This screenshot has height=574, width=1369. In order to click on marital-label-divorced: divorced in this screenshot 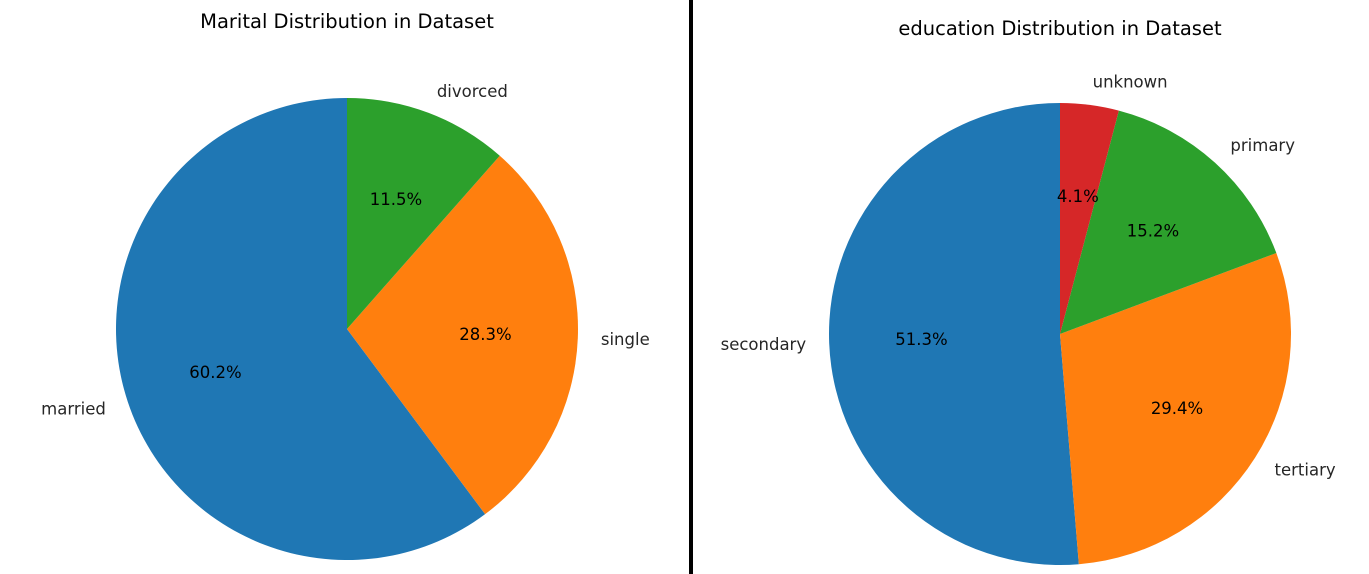, I will do `click(472, 91)`.